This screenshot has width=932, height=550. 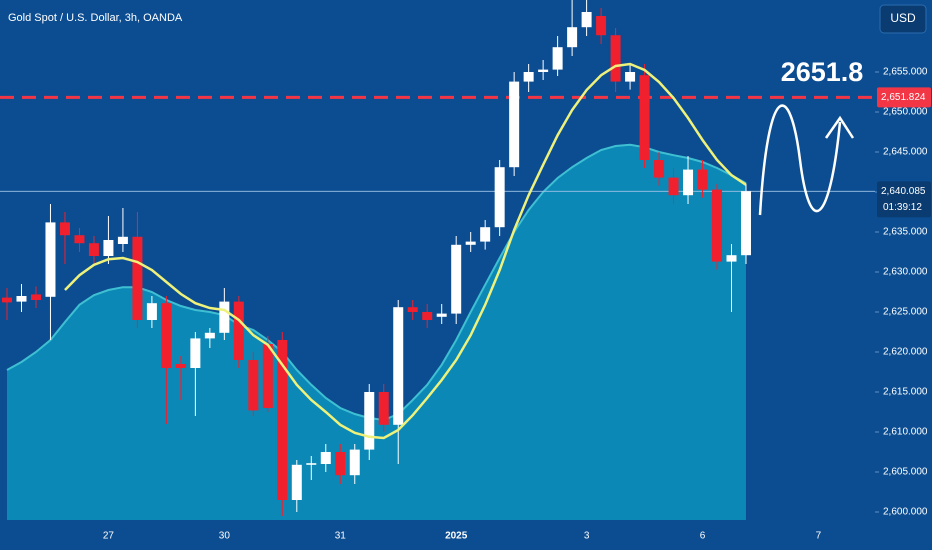 I want to click on x-tick-label: 27, so click(x=109, y=536).